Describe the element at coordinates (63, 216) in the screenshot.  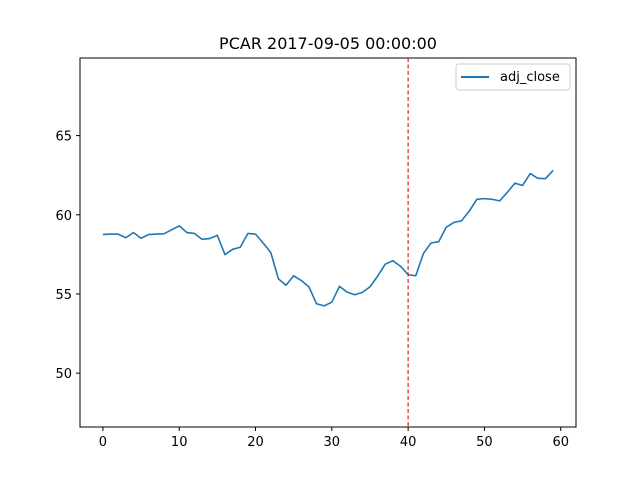
I see `y-tick-label: 60` at that location.